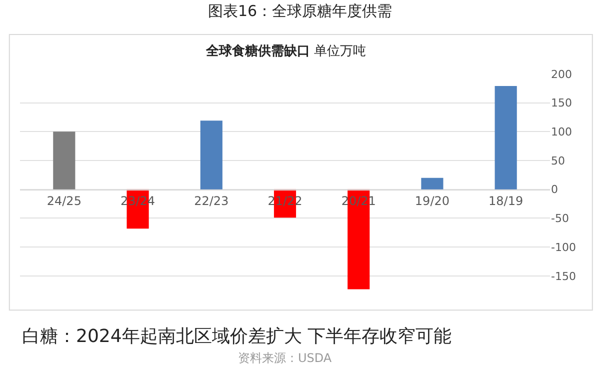 The width and height of the screenshot is (600, 366). What do you see at coordinates (563, 247) in the screenshot?
I see `y-tick-label: -100` at bounding box center [563, 247].